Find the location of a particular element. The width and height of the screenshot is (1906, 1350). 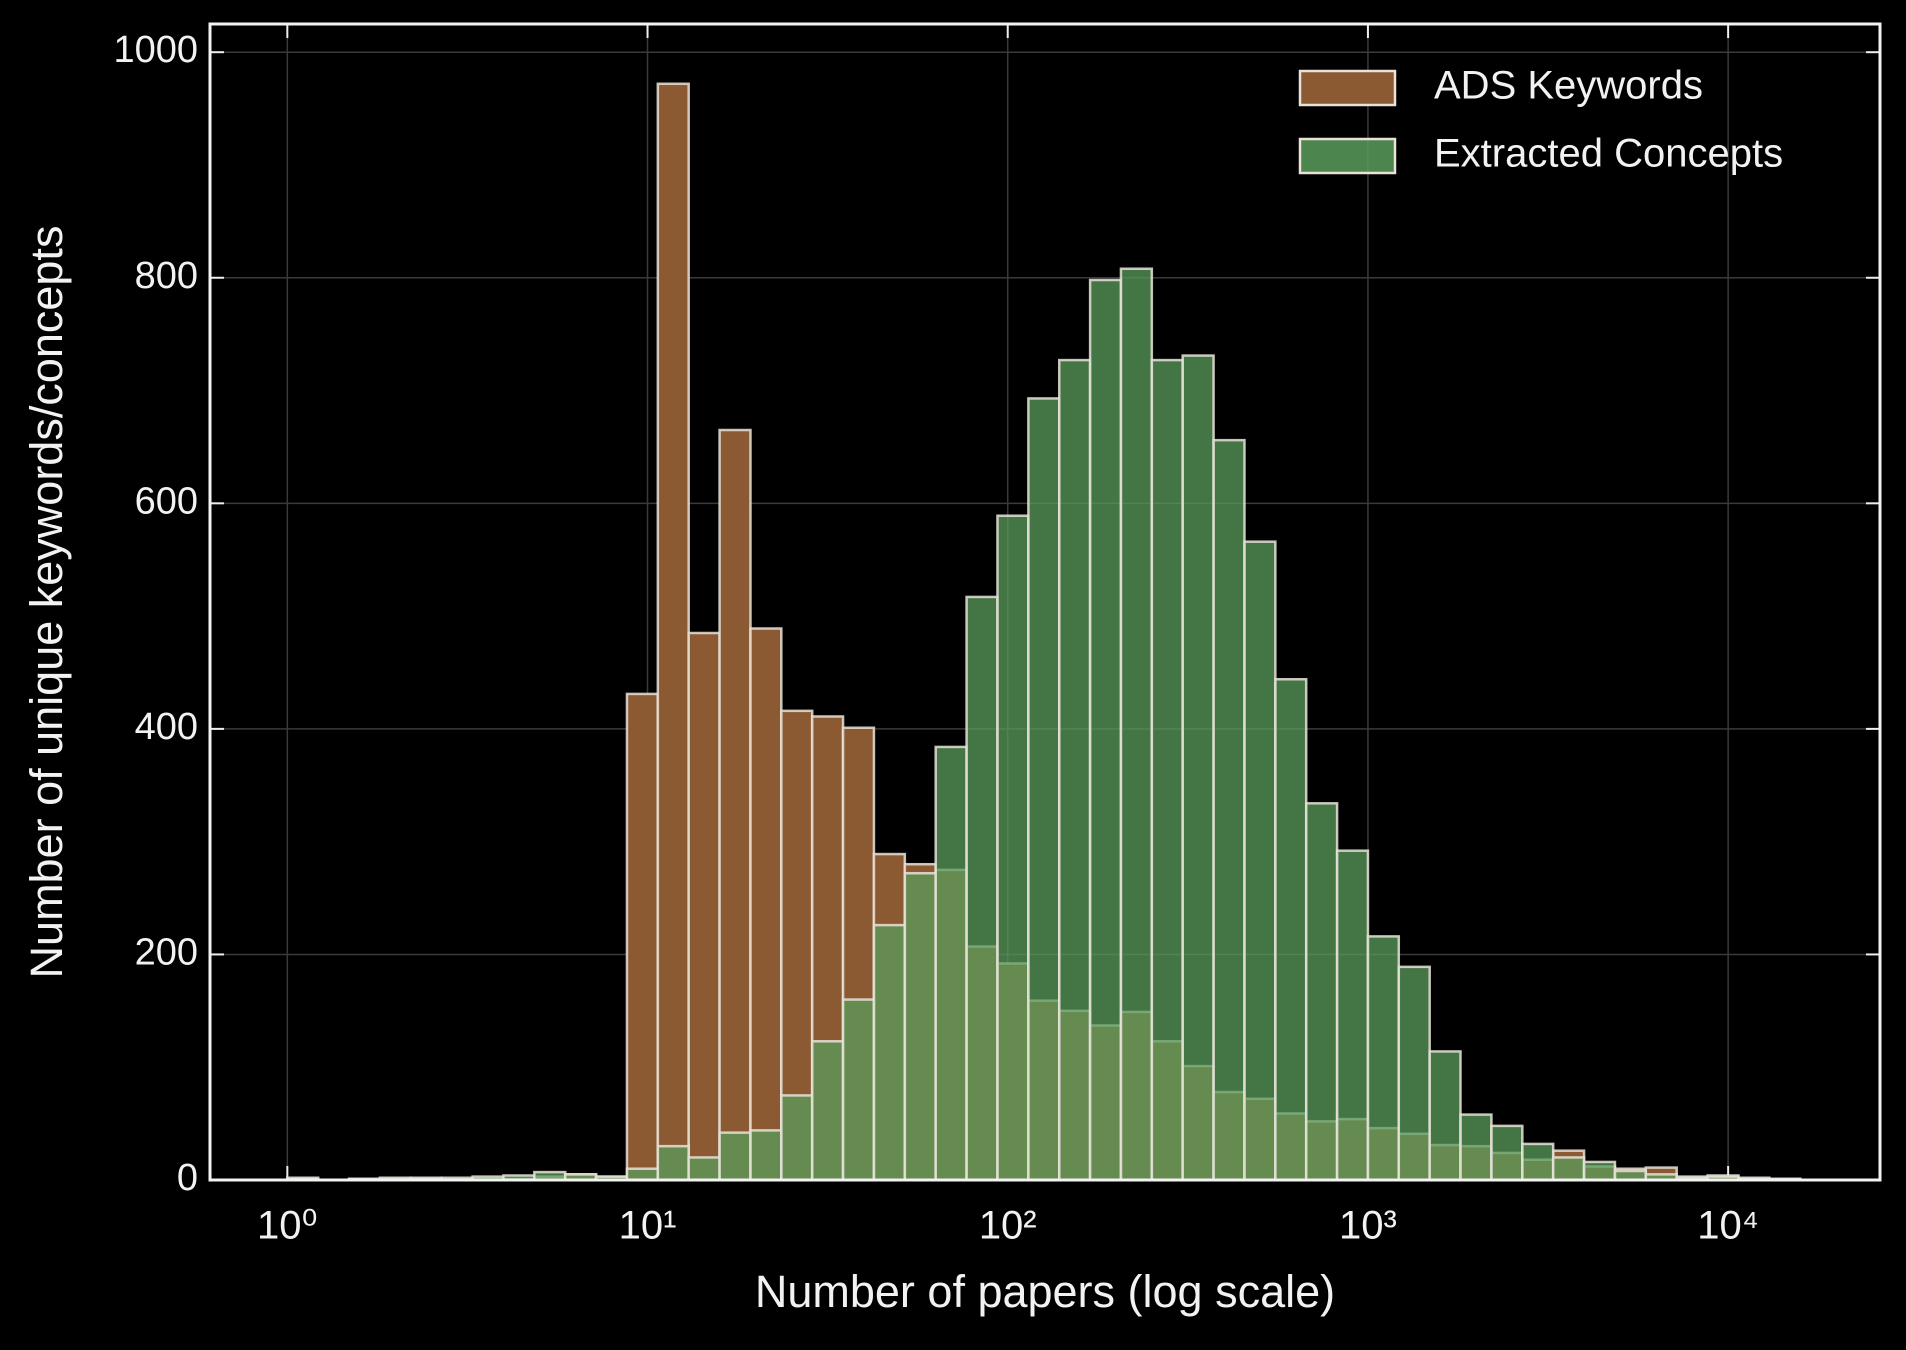

y-tick-label: 200 is located at coordinates (166, 952).